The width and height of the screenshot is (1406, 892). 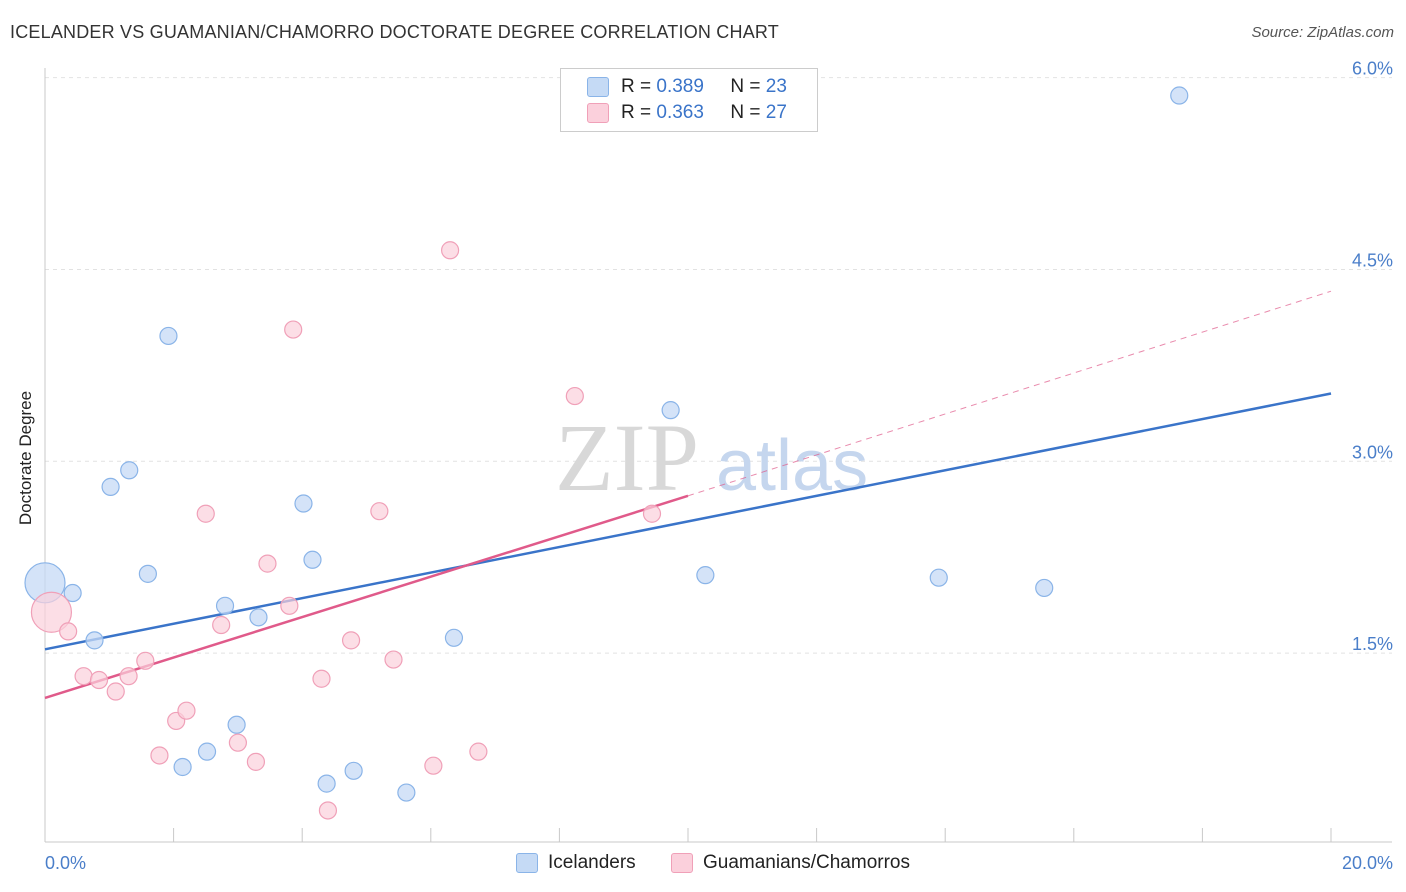 I want to click on legend-row-guamanians: R = 0.363 N = 27, so click(x=687, y=113).